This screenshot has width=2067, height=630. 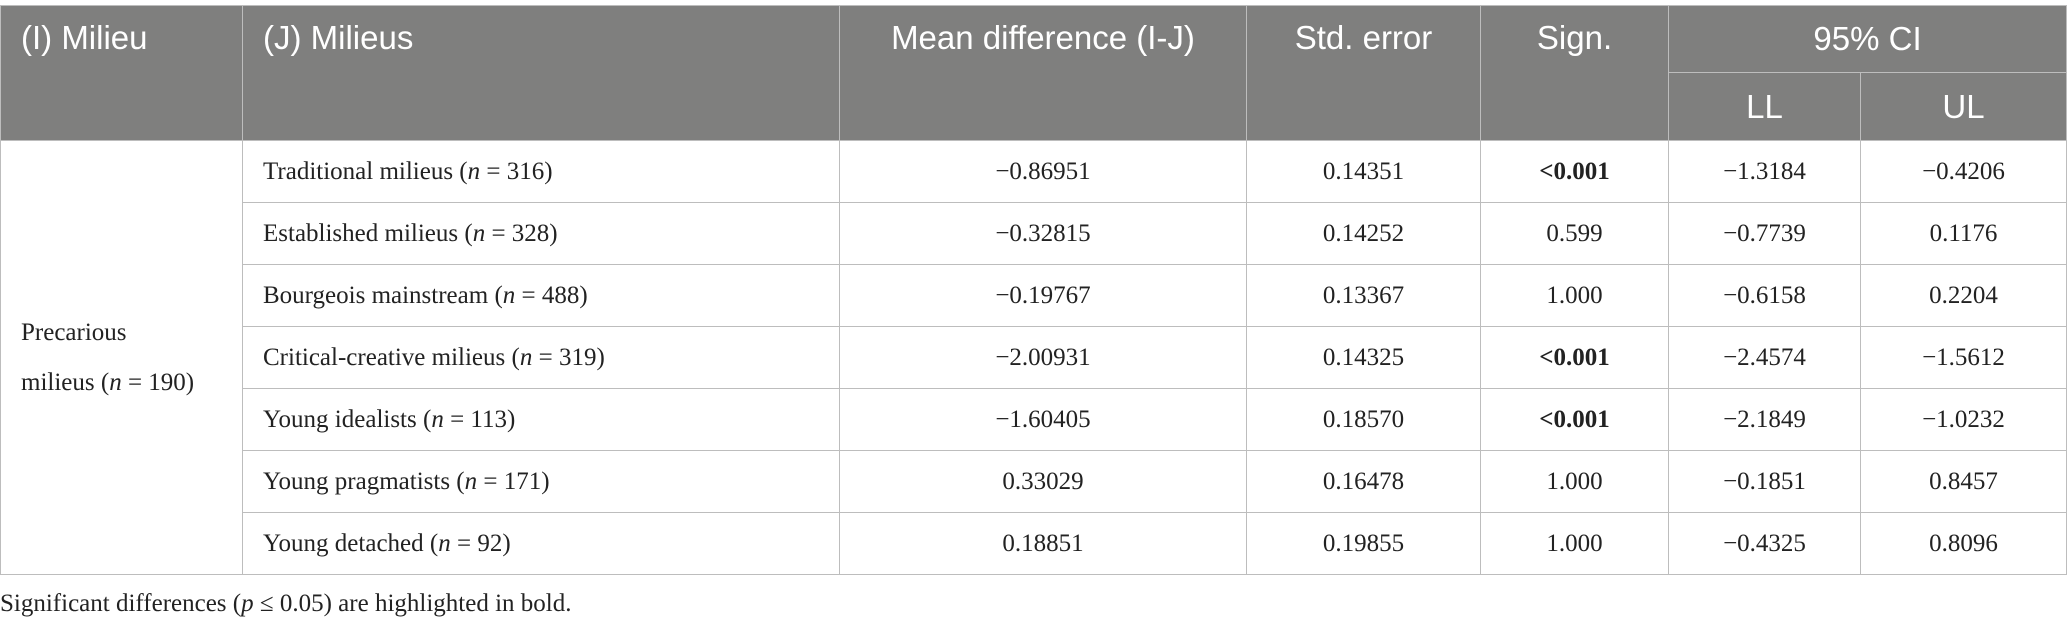 What do you see at coordinates (480, 543) in the screenshot?
I see `n-count: = 92)` at bounding box center [480, 543].